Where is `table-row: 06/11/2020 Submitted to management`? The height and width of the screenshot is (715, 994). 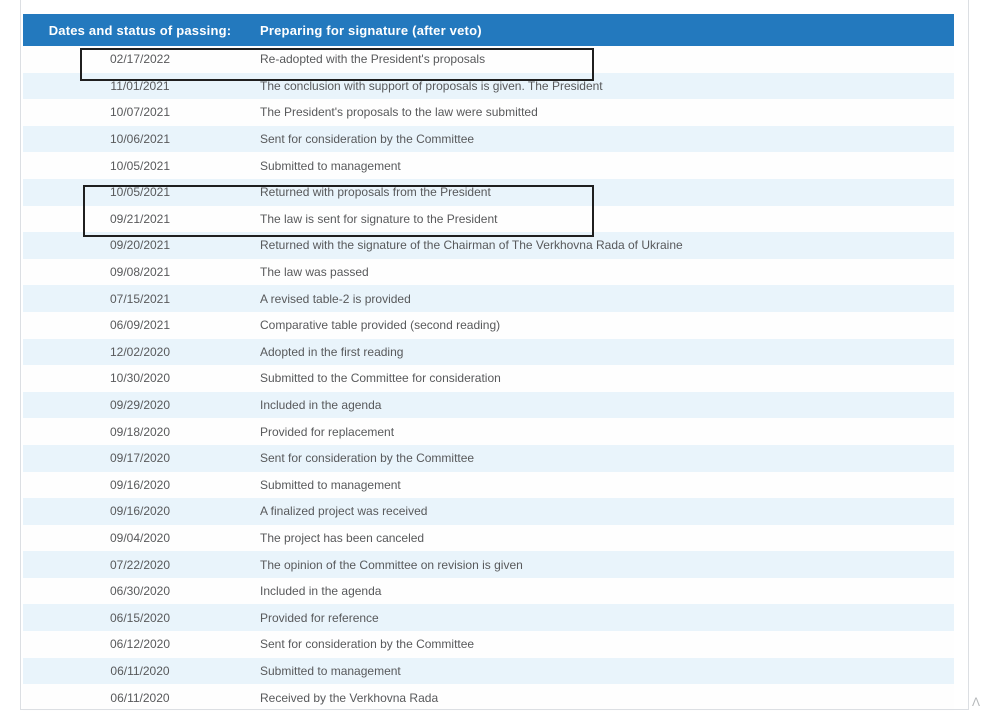 table-row: 06/11/2020 Submitted to management is located at coordinates (488, 671).